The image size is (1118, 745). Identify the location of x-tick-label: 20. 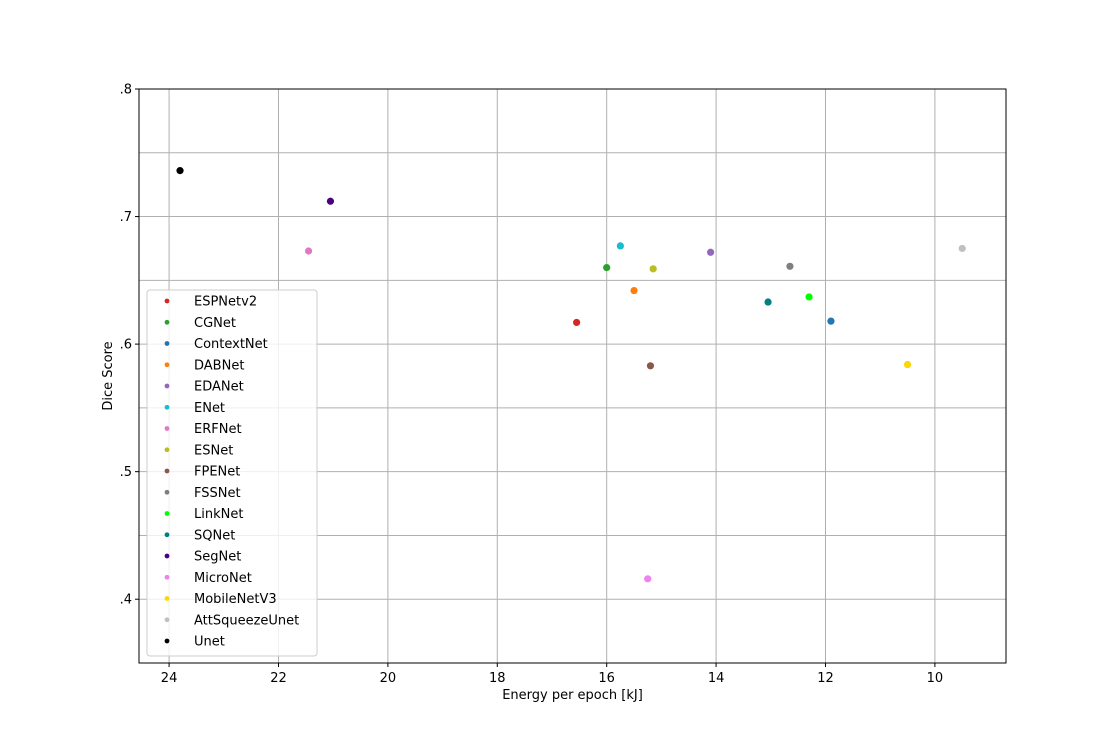
(388, 678).